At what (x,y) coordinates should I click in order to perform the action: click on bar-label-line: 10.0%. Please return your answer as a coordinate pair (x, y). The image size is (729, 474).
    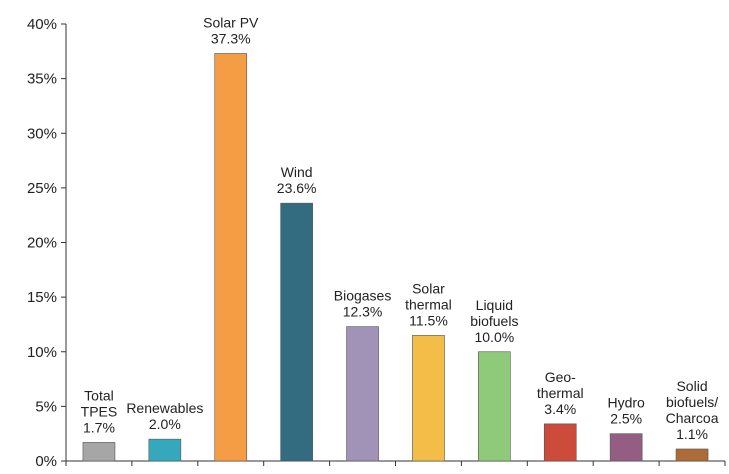
    Looking at the image, I should click on (494, 337).